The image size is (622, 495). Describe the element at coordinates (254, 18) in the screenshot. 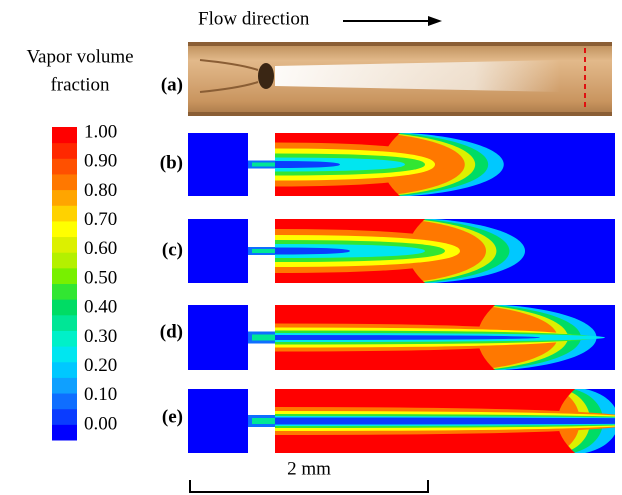

I see `flow-label: Flow direction` at that location.